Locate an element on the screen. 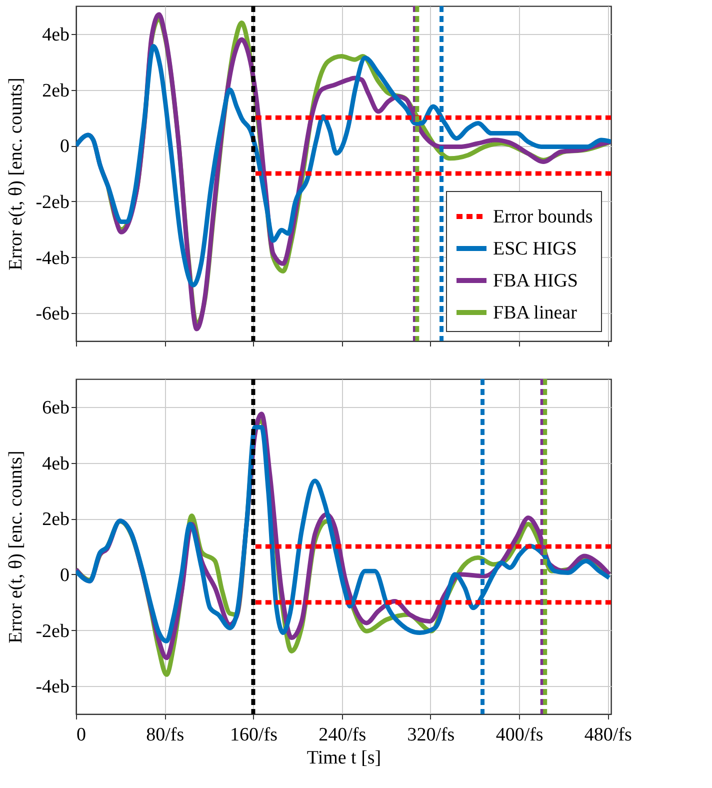 The width and height of the screenshot is (712, 788). legend-label: ESC HIGS is located at coordinates (535, 249).